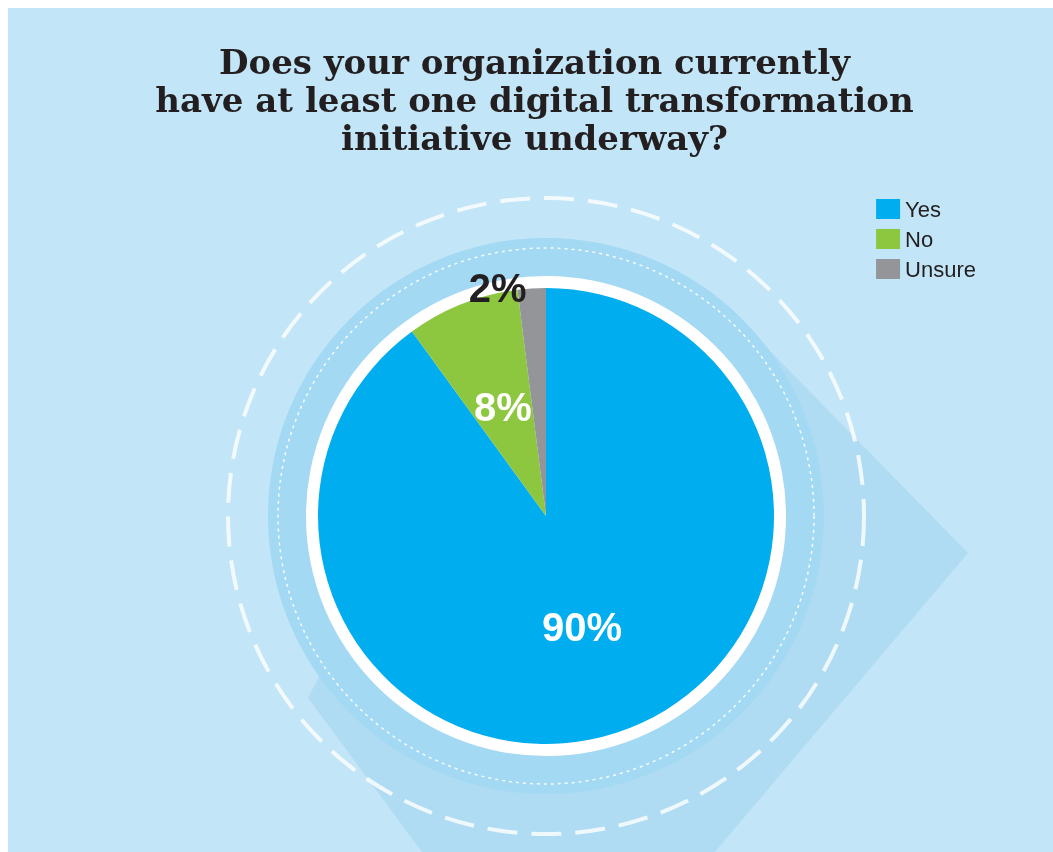  I want to click on chart-title: Does your organization currently have at least one digital transformation initiative underway?, so click(534, 100).